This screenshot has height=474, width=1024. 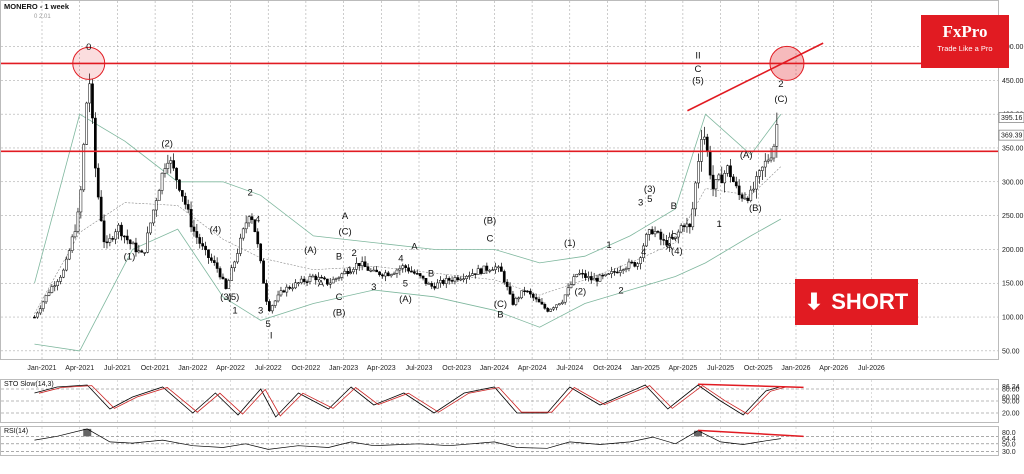 What do you see at coordinates (419, 368) in the screenshot?
I see `x-tick-label: Jul-2023` at bounding box center [419, 368].